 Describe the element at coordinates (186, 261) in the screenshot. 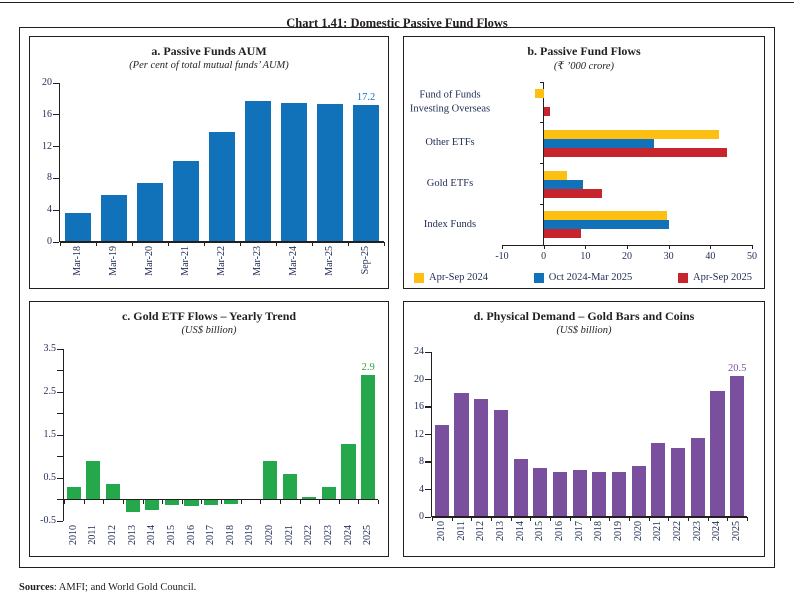

I see `x-label-cell: Mar-21` at that location.